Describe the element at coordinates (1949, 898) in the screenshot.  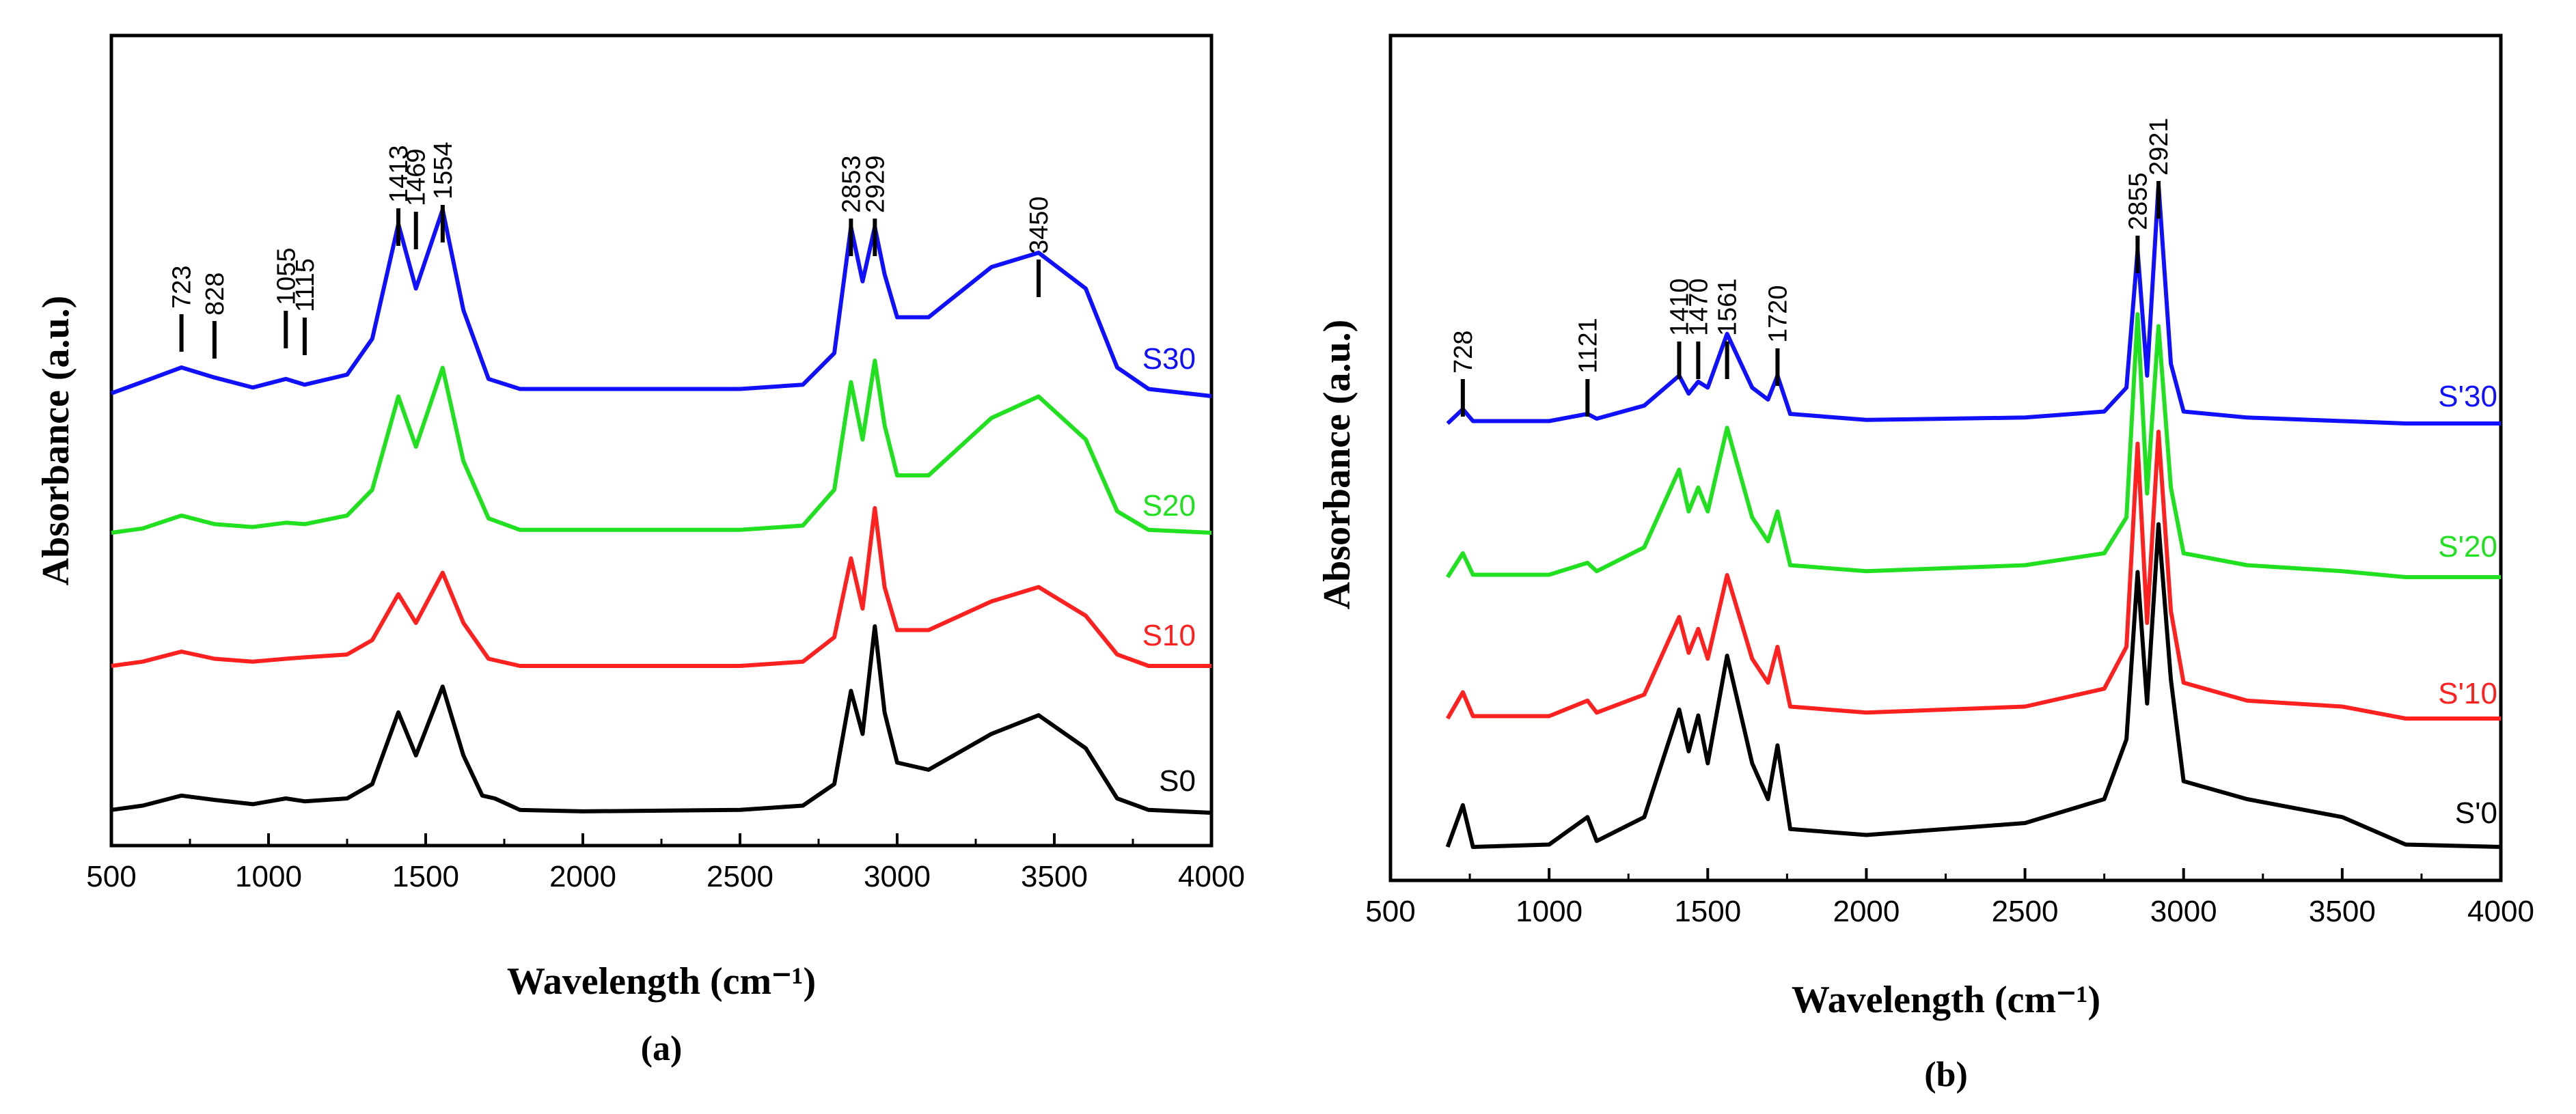
I see `panel-b-x-ticks: 500 1000 1500 2000 2500 3000 3500 4000` at that location.